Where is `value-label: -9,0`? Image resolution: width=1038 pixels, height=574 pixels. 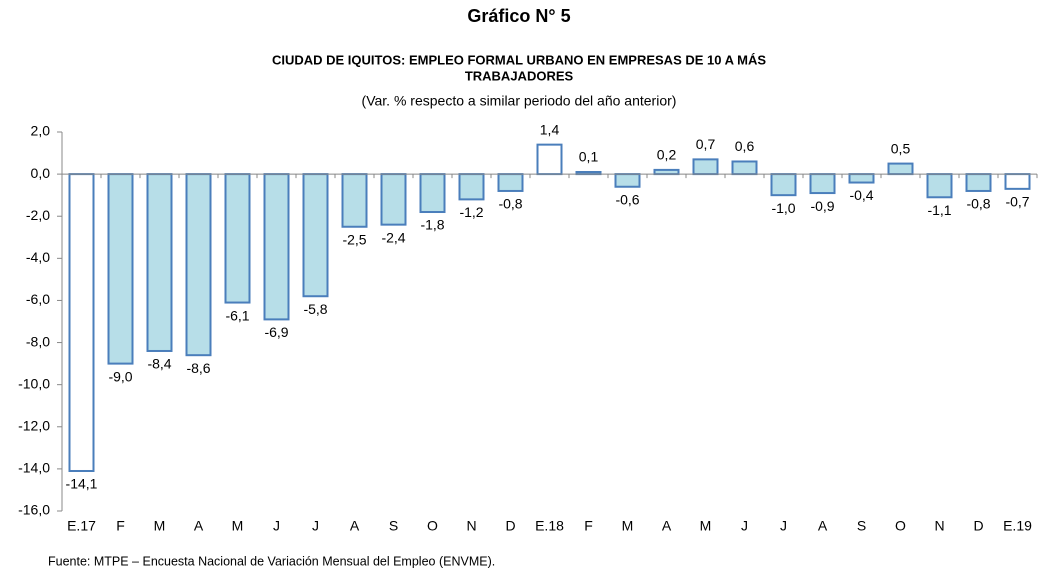
value-label: -9,0 is located at coordinates (120, 376).